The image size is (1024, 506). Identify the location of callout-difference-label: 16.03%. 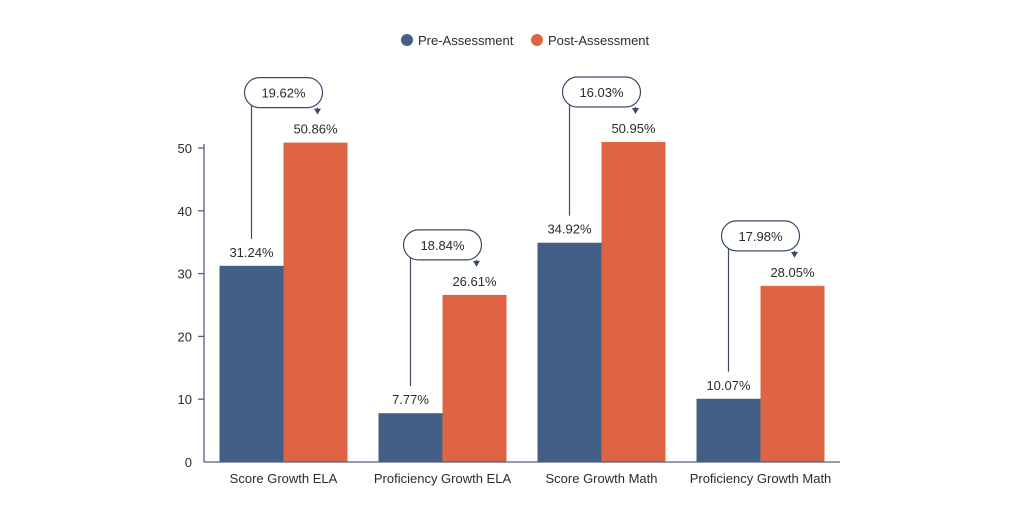
(601, 92).